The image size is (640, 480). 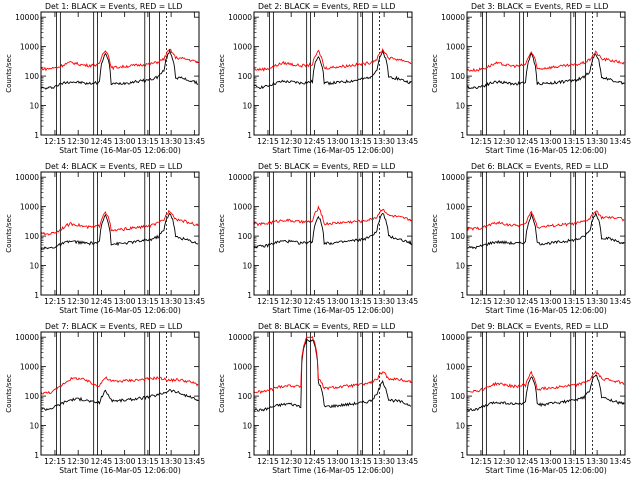 I want to click on panel-title: Det 9: BLACK = Events, RED = LLD, so click(x=539, y=326).